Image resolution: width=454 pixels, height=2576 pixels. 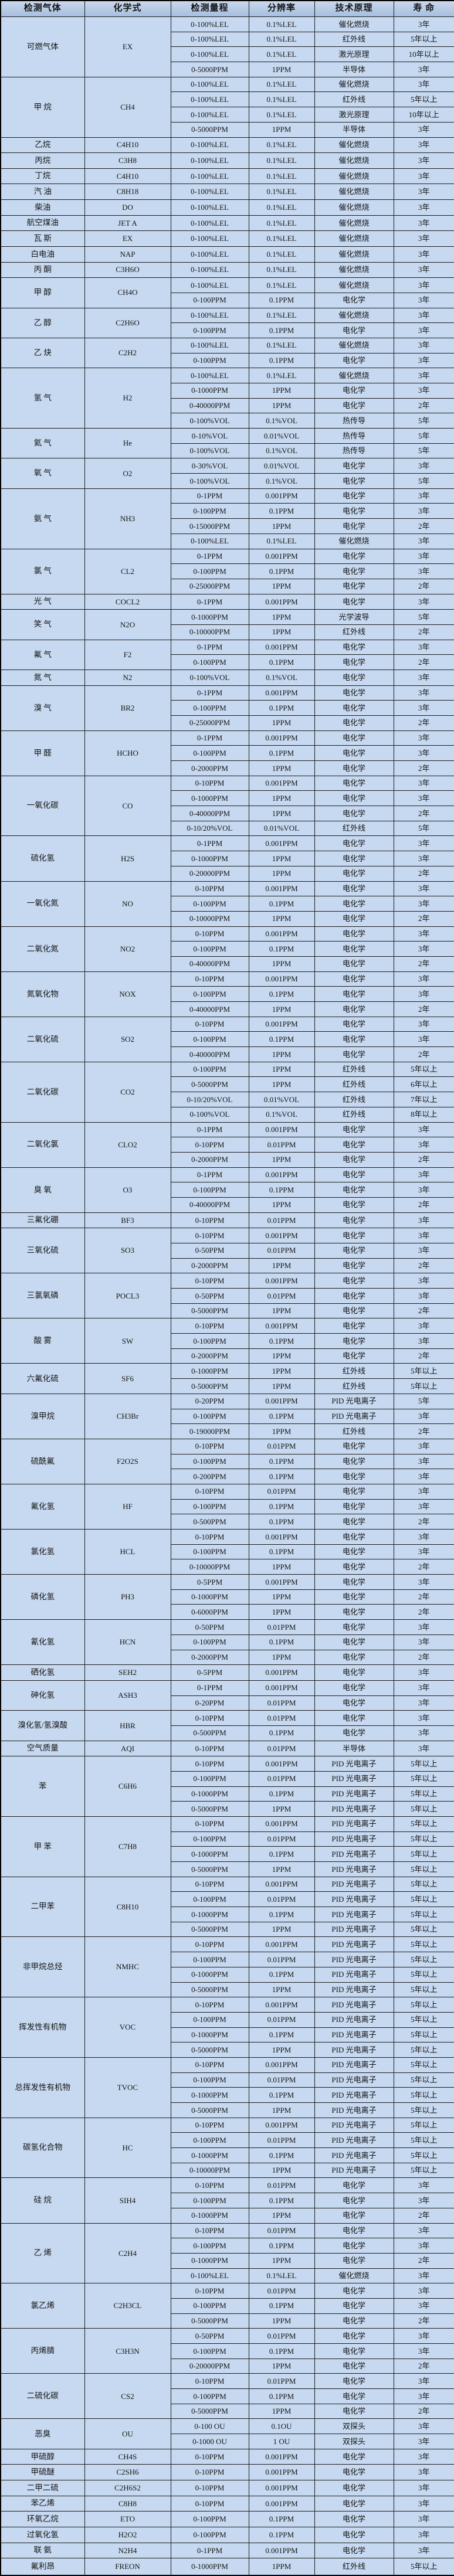 I want to click on formula-cell: He, so click(x=127, y=443).